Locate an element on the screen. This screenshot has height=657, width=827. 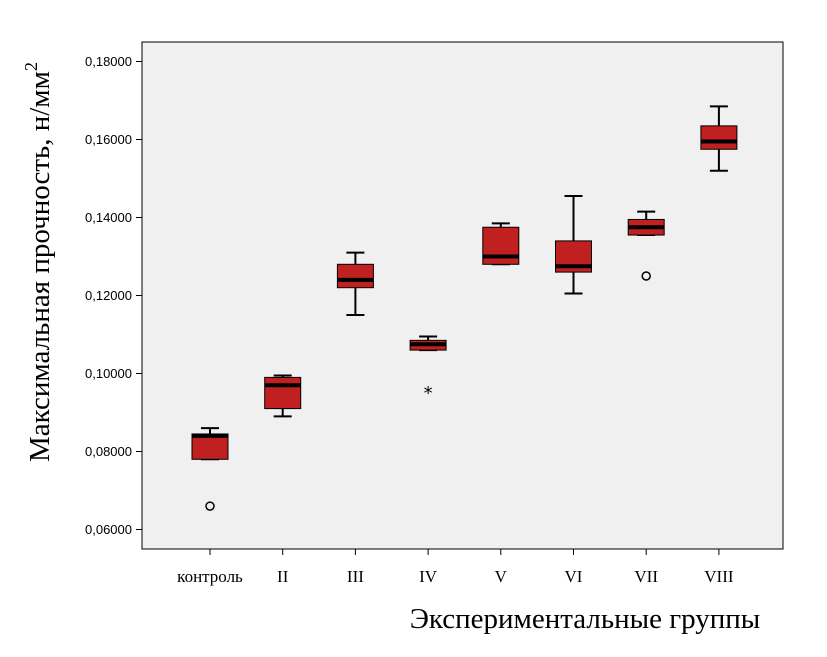
x-tick-label: II is located at coordinates (283, 576).